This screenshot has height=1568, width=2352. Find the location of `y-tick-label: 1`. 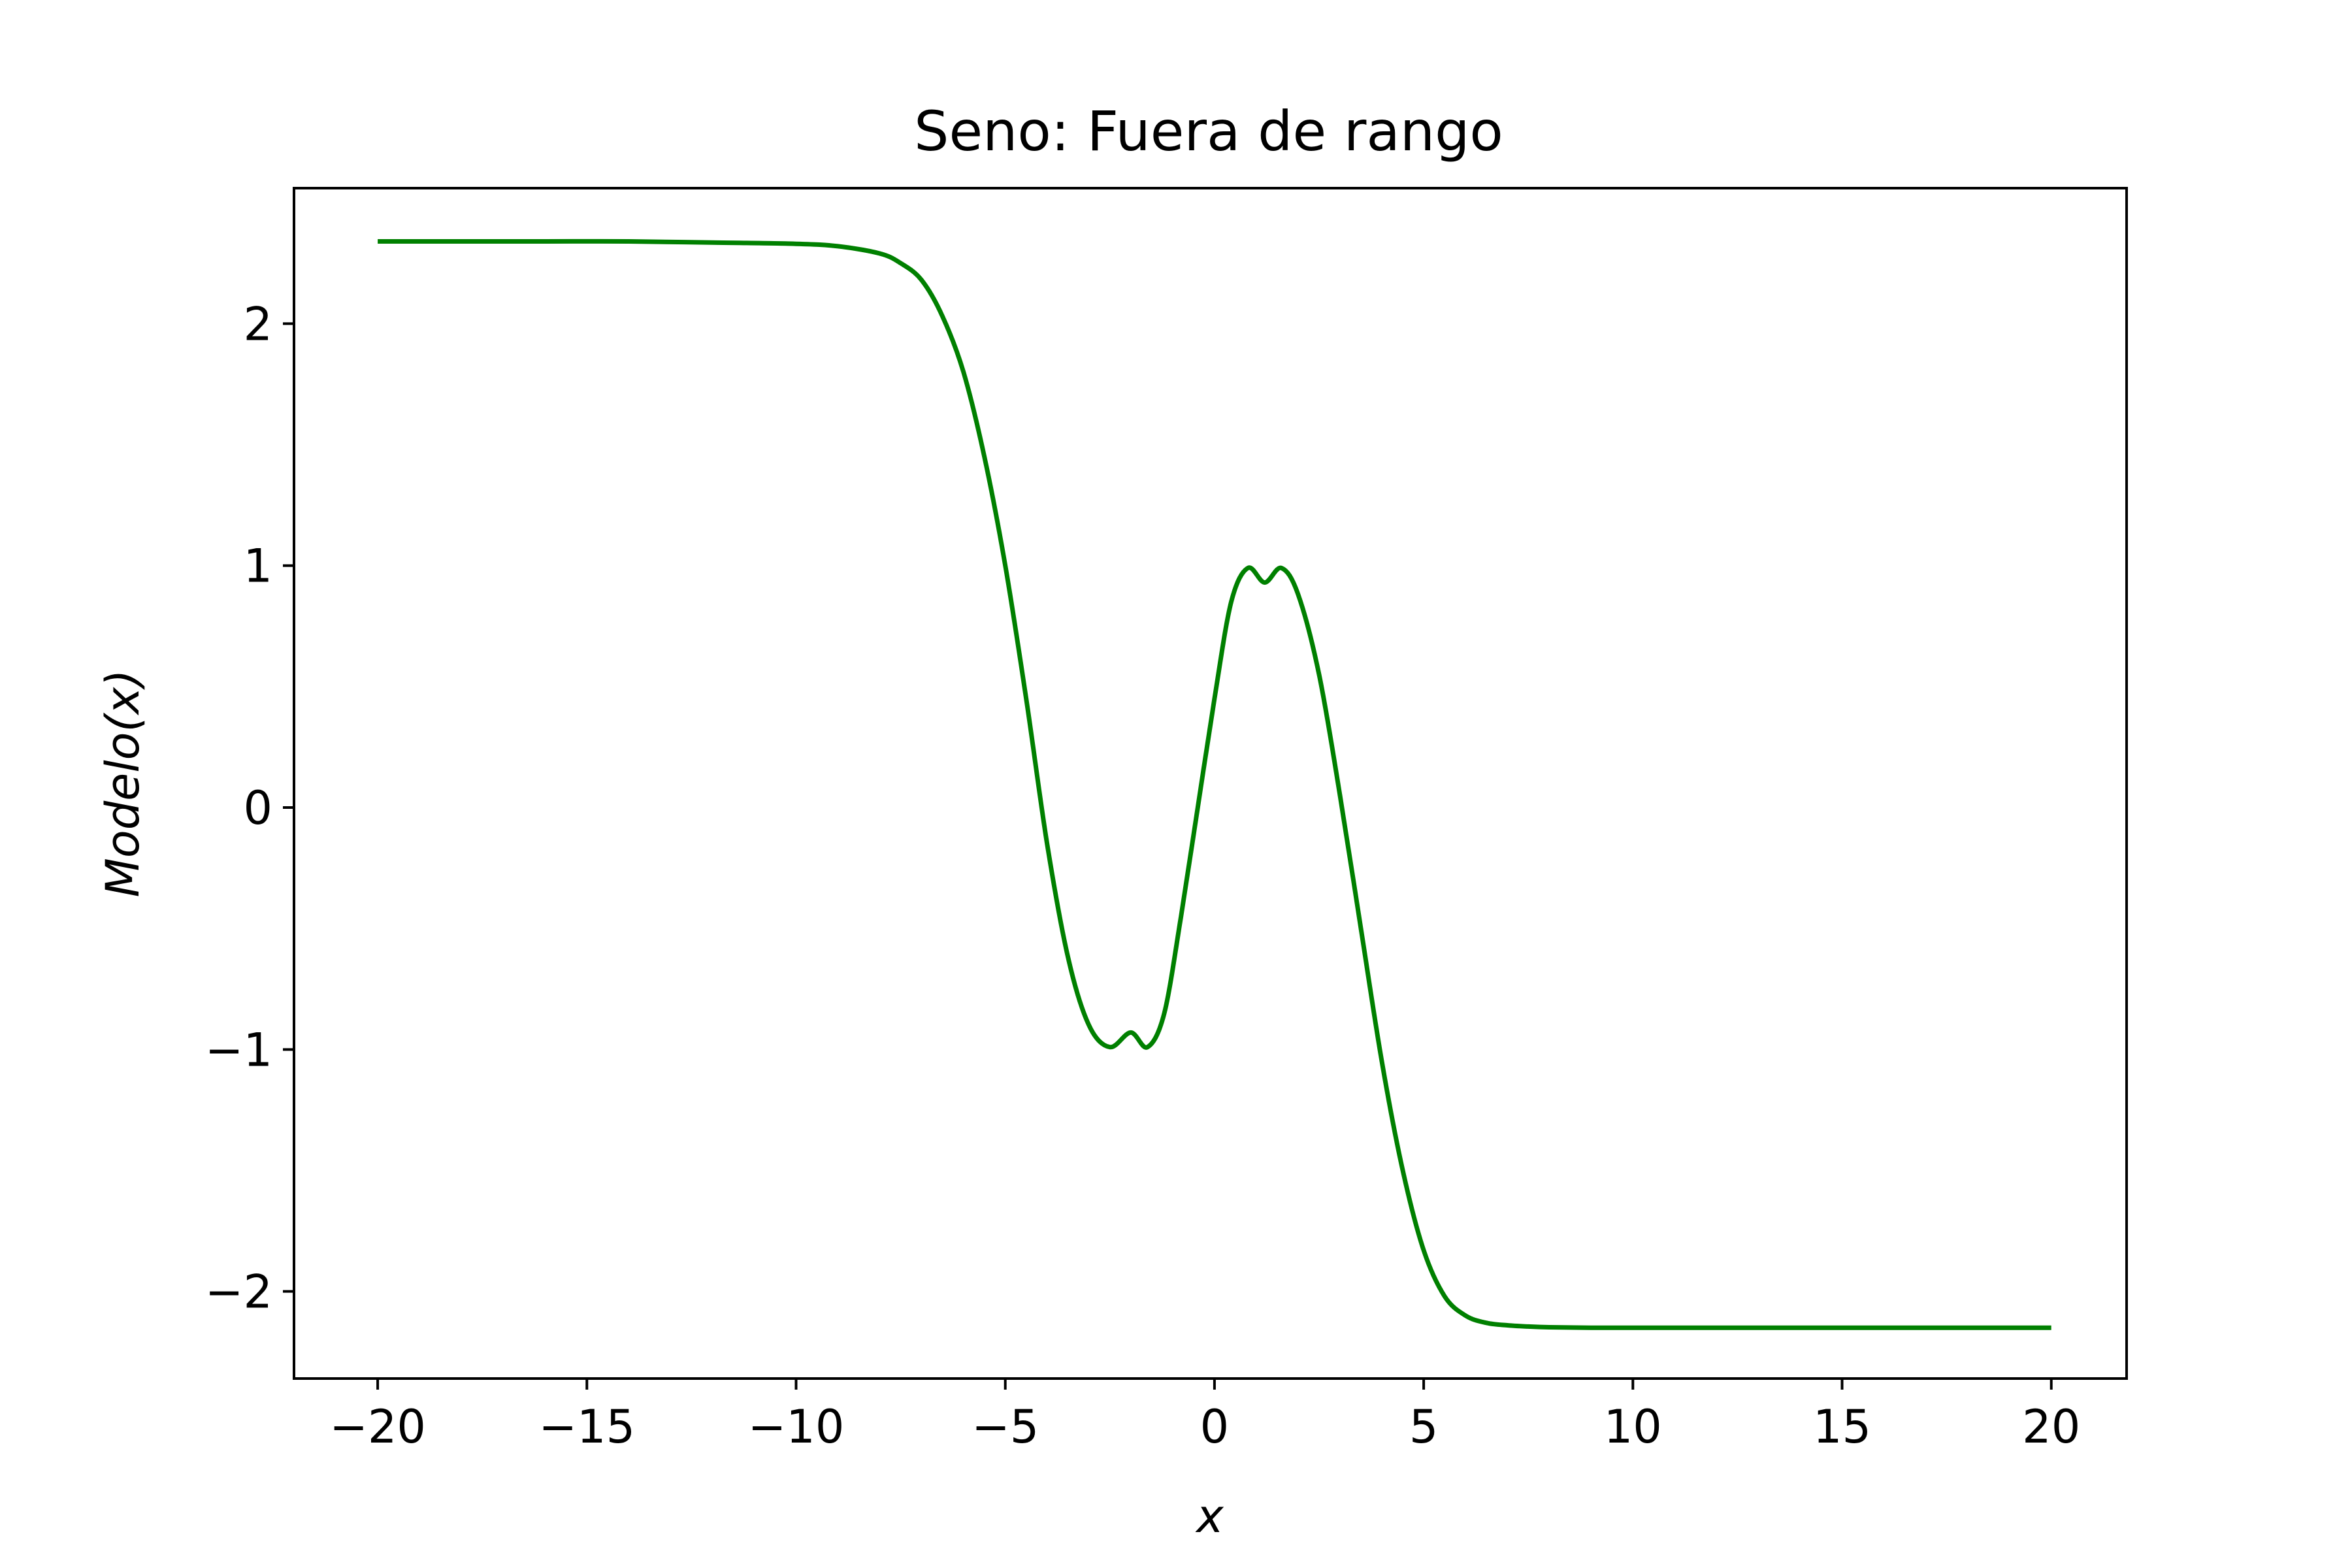

y-tick-label: 1 is located at coordinates (257, 566).